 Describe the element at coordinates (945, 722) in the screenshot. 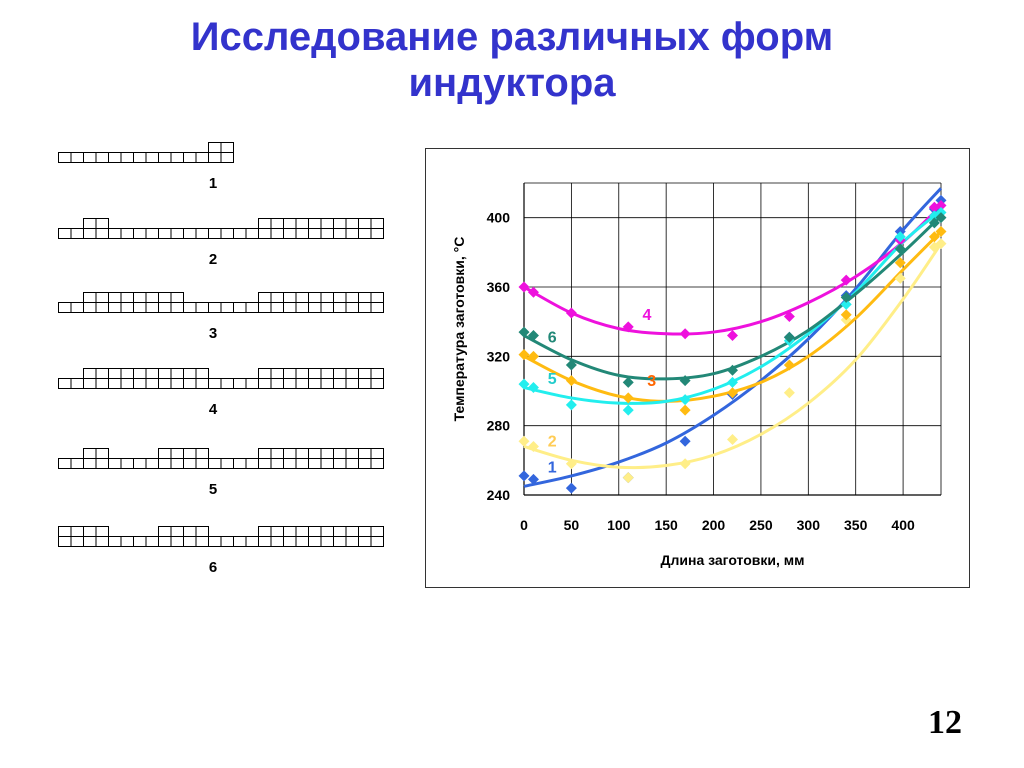

I see `page-number: 12` at that location.